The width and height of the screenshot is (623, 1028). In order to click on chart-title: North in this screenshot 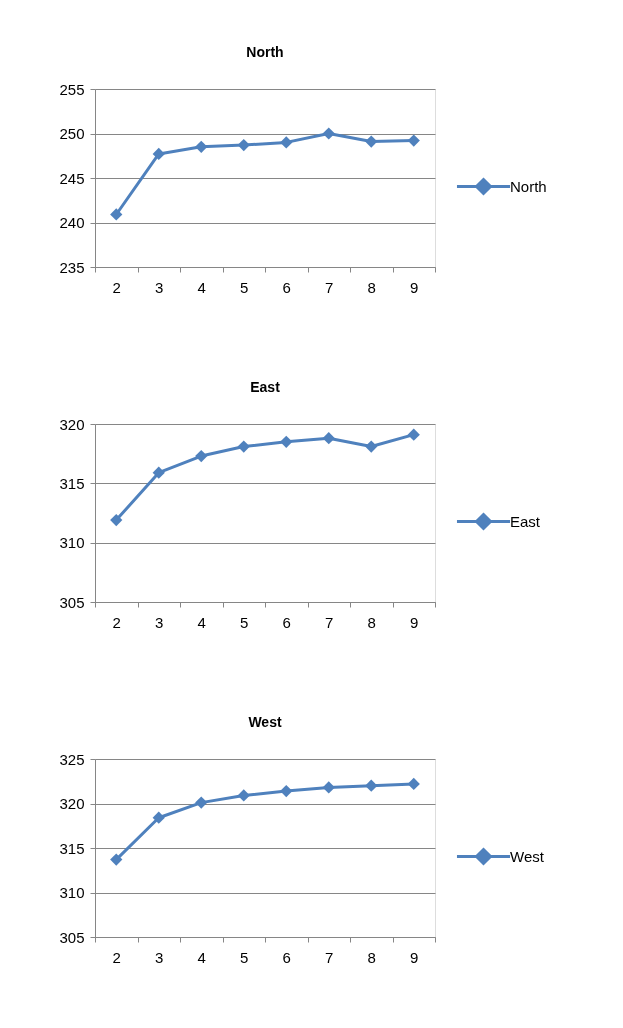, I will do `click(265, 52)`.